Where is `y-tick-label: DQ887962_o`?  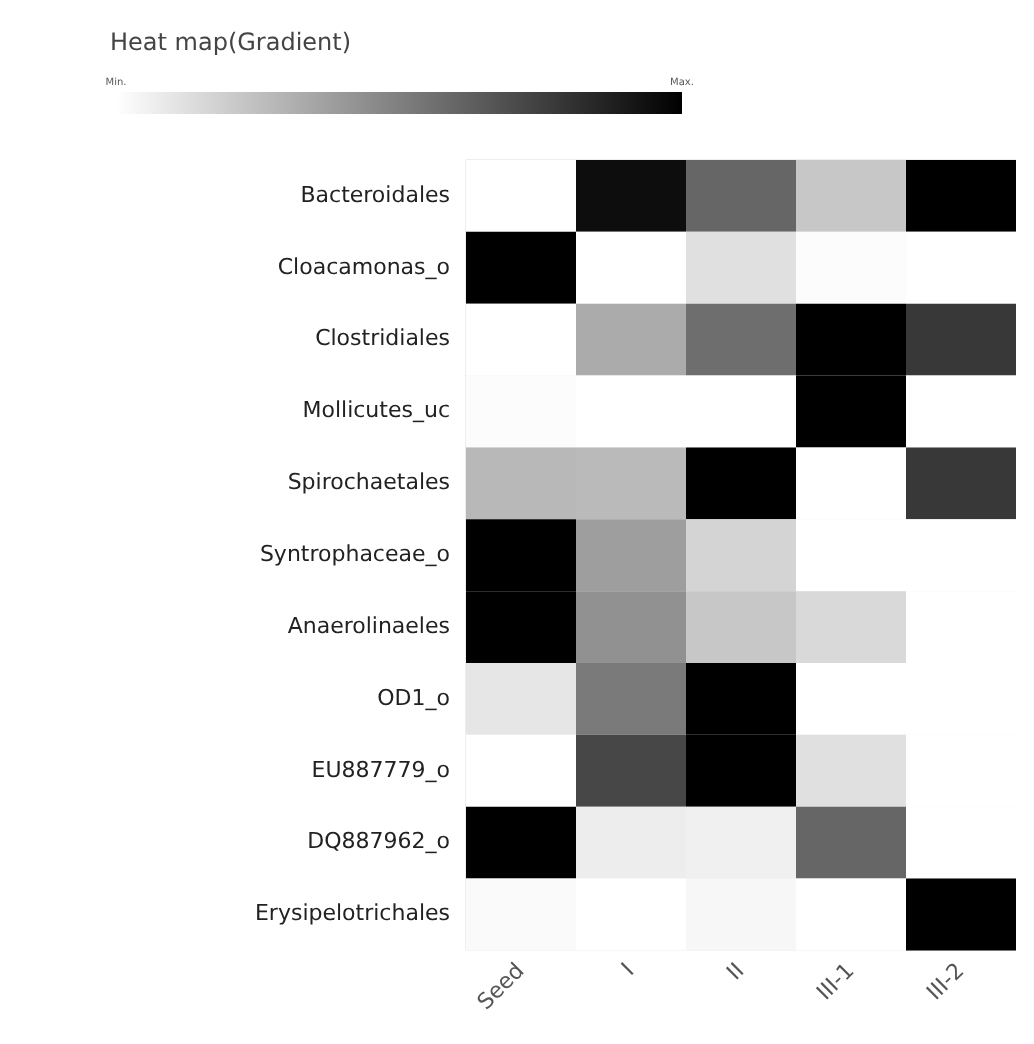
y-tick-label: DQ887962_o is located at coordinates (379, 841).